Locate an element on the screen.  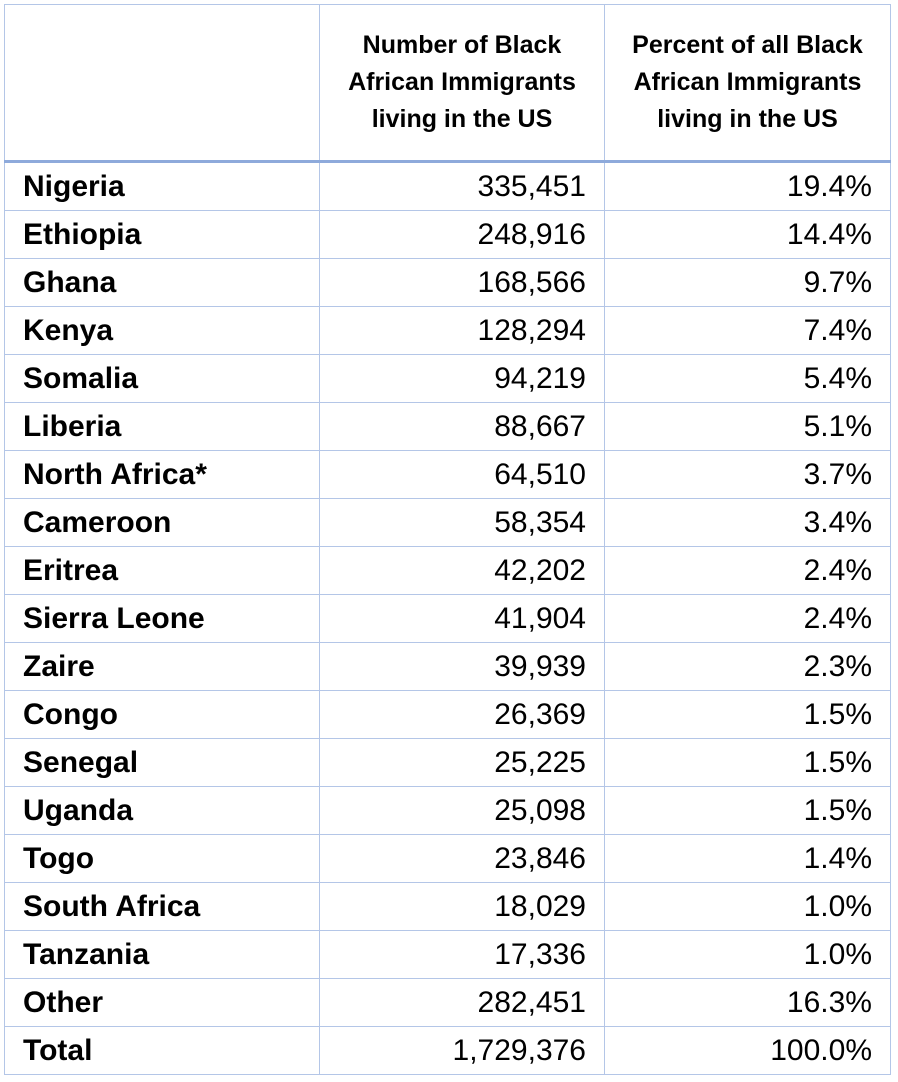
table-row: Nigeria 335,451 19.4% is located at coordinates (447, 186).